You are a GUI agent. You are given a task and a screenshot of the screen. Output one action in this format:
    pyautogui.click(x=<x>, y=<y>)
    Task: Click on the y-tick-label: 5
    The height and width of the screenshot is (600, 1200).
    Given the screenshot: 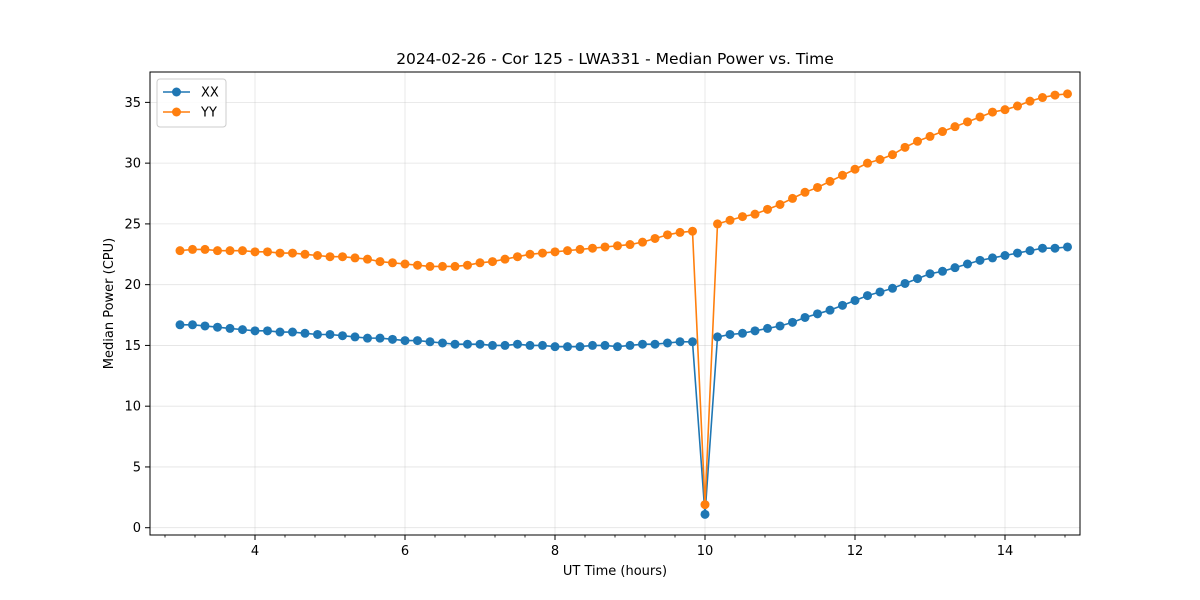 What is the action you would take?
    pyautogui.click(x=137, y=467)
    